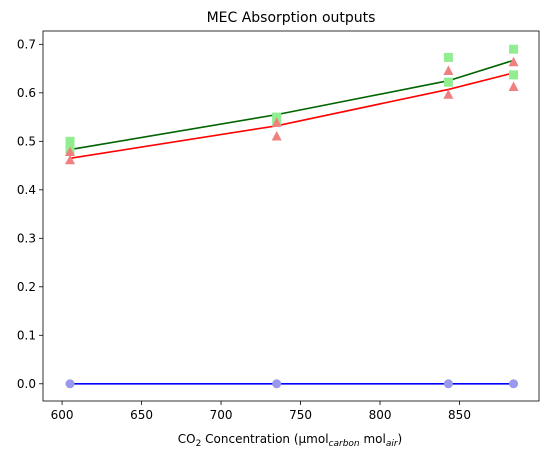 Image resolution: width=547 pixels, height=457 pixels. I want to click on x-axis-label-air-subscript: air, so click(392, 444).